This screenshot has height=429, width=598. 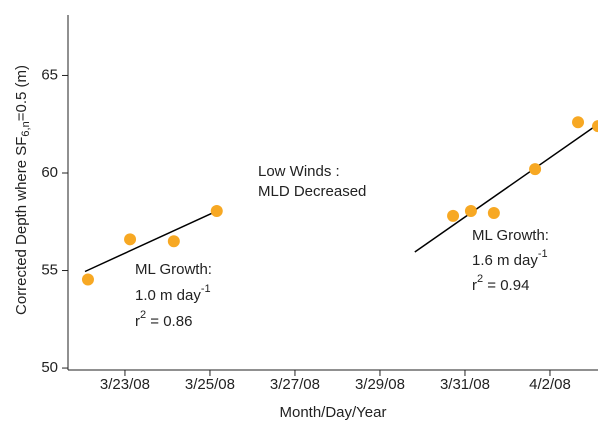 I want to click on y-title-rest: =0.5 (m), so click(x=21, y=93).